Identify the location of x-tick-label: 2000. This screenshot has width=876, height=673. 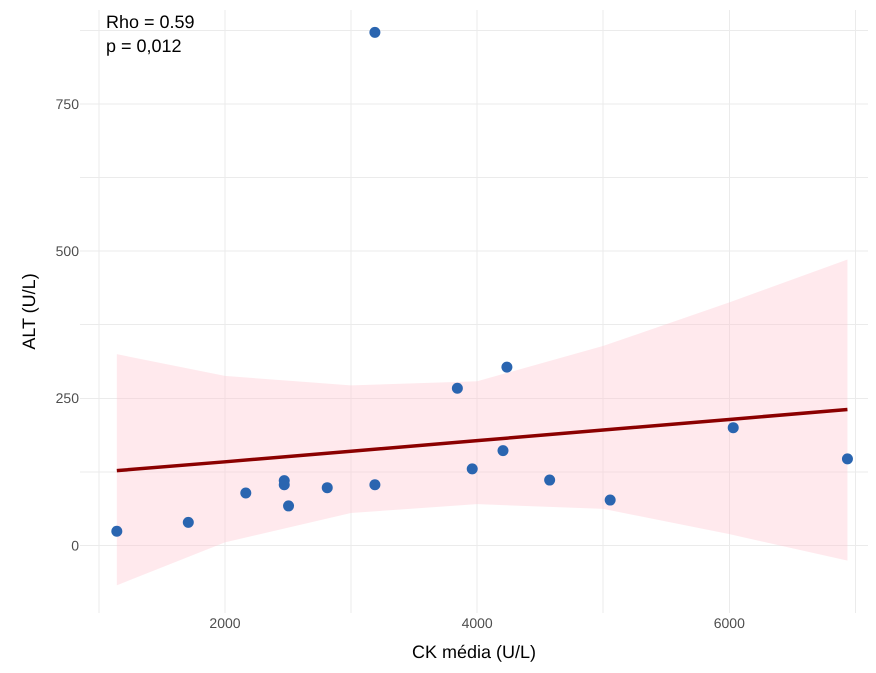
(225, 623).